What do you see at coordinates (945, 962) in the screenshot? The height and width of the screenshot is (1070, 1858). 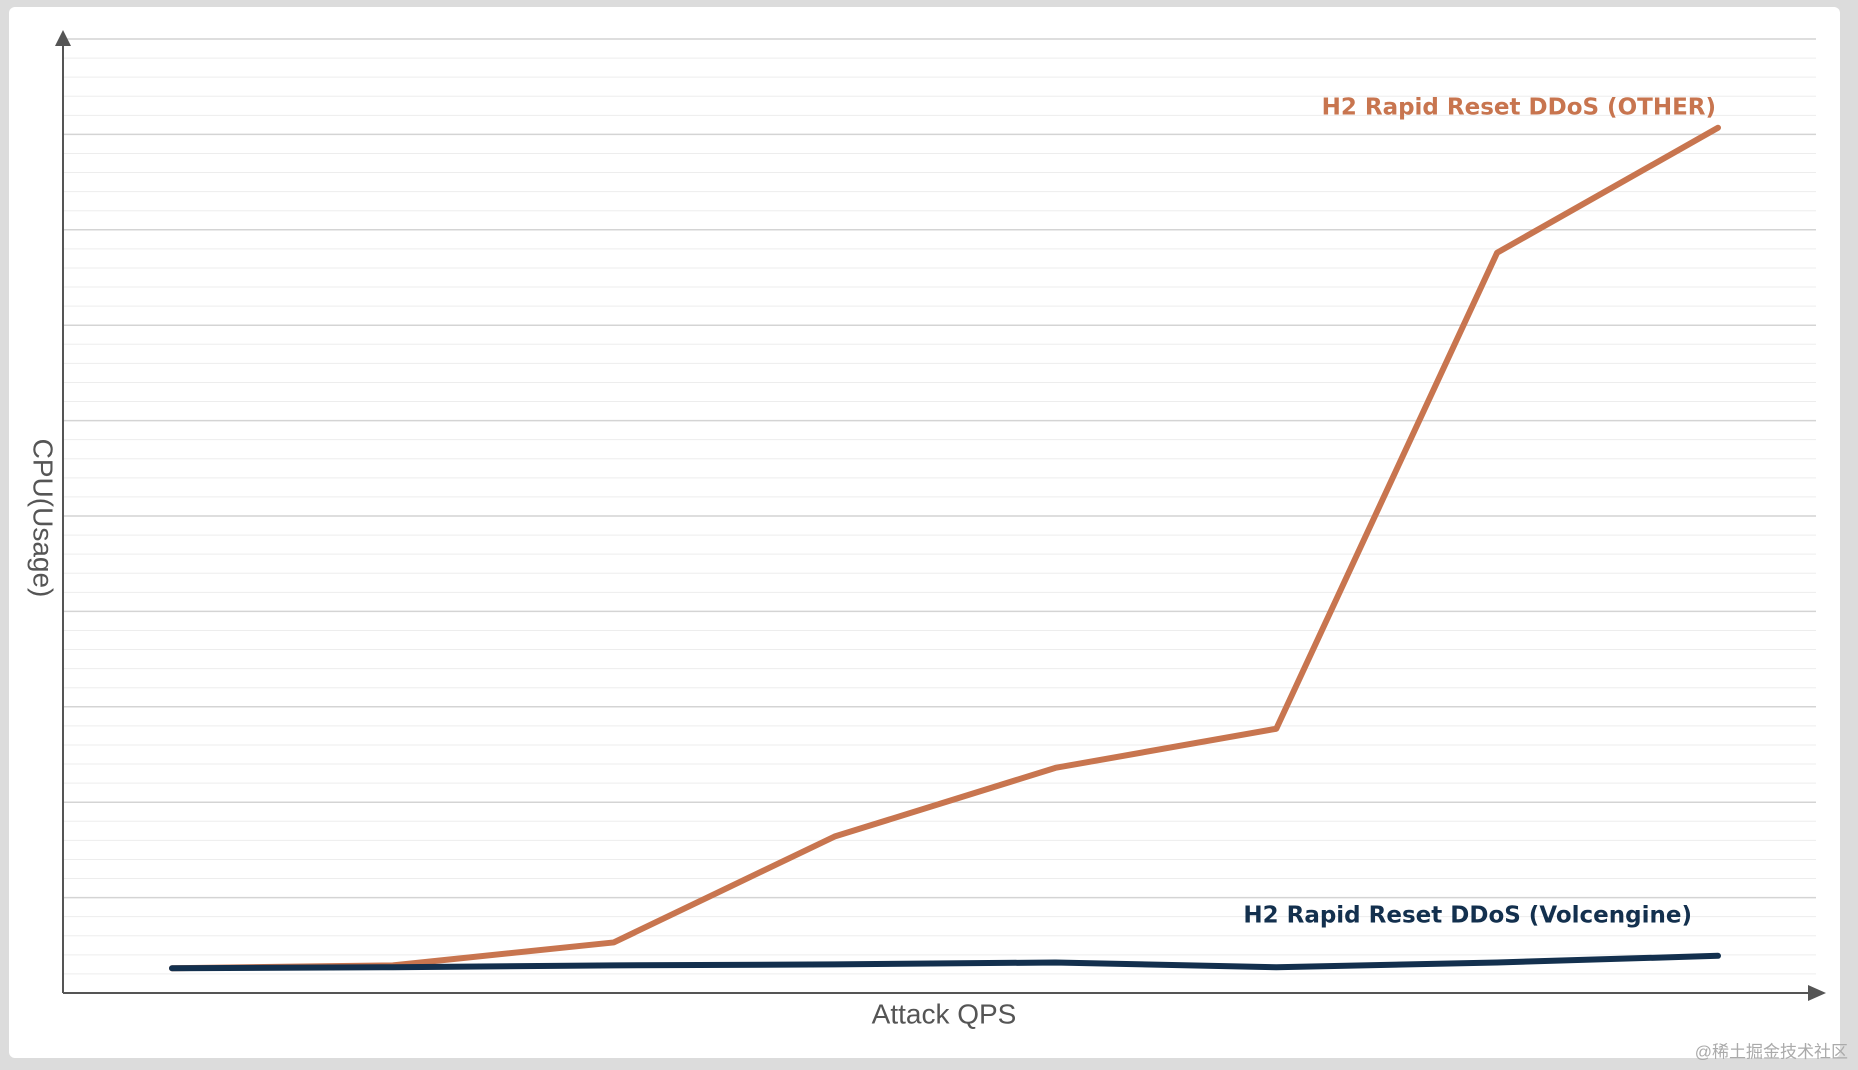 I see `series-line` at bounding box center [945, 962].